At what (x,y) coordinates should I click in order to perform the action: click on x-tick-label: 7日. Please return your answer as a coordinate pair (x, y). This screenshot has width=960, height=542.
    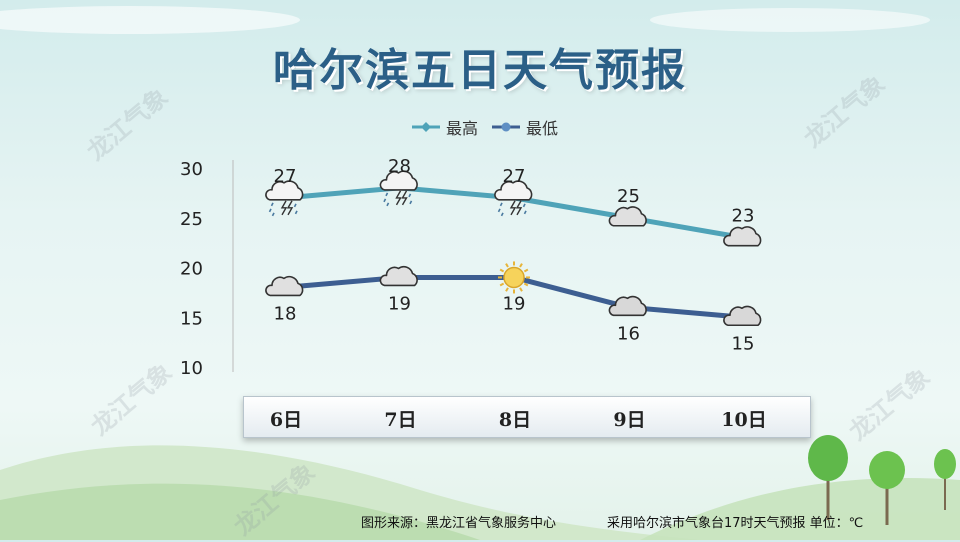
    Looking at the image, I should click on (400, 420).